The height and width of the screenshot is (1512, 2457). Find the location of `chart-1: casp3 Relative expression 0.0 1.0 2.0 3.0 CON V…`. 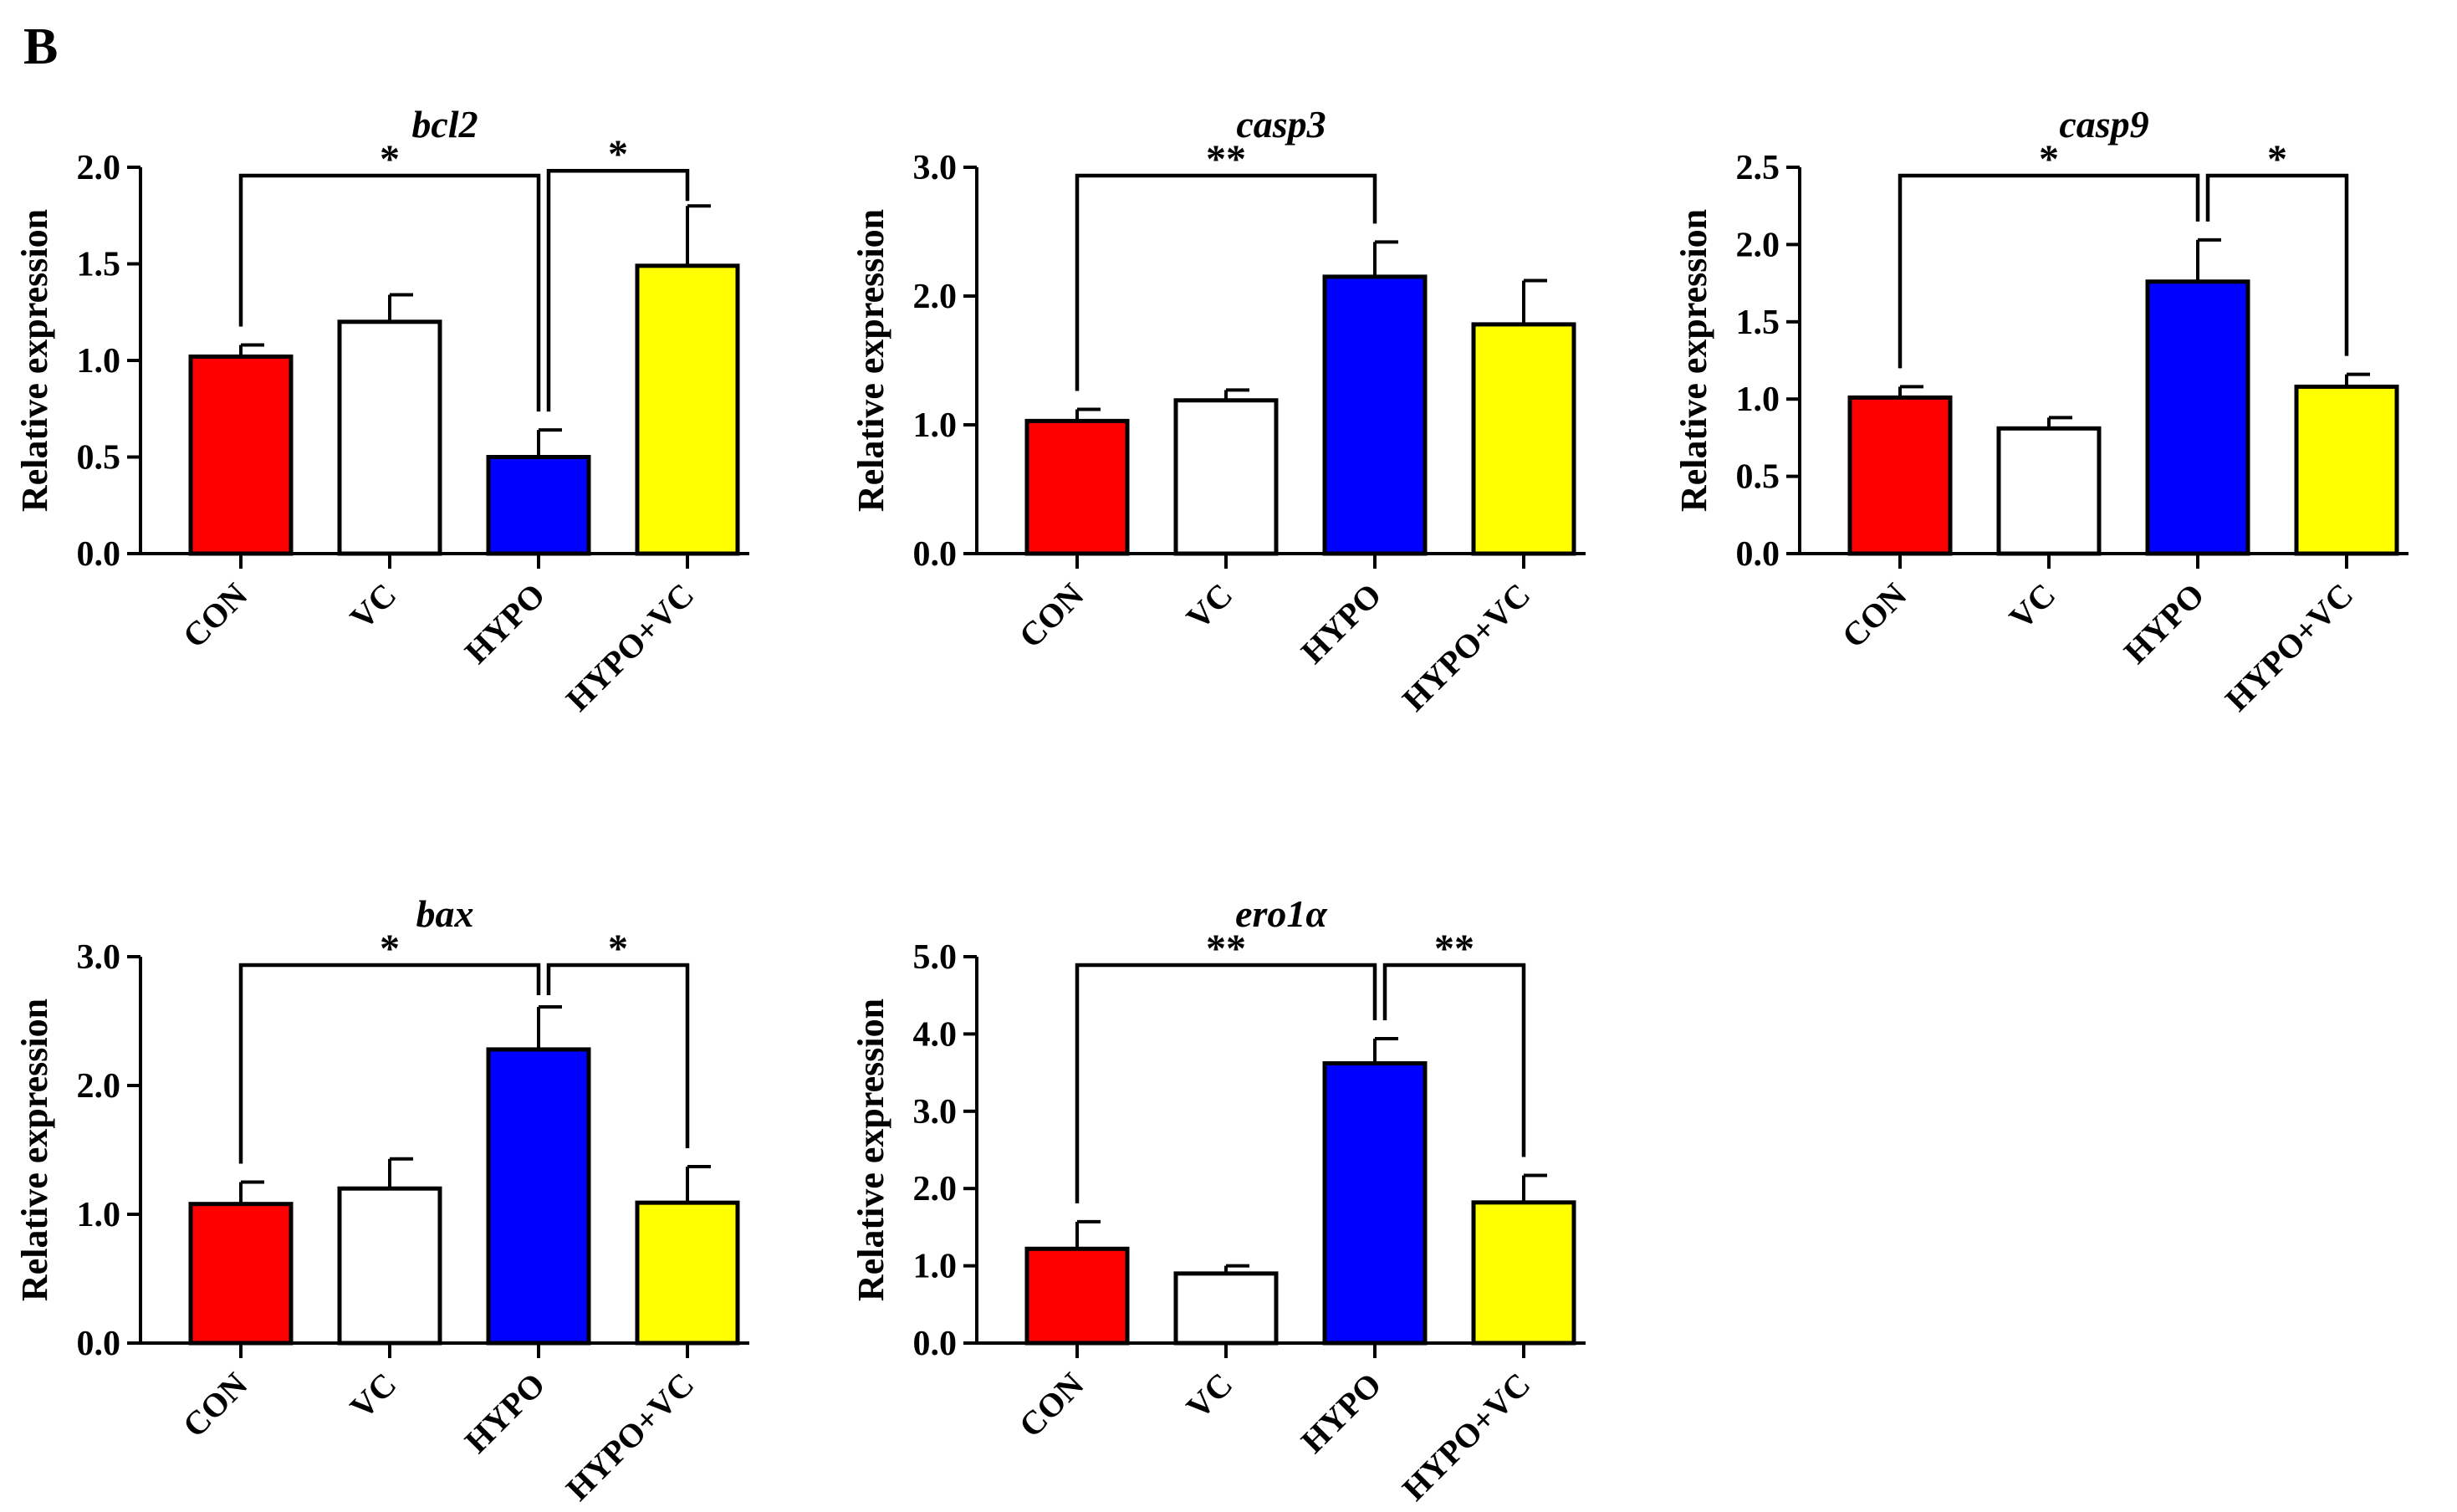

chart-1: casp3 Relative expression 0.0 1.0 2.0 3.0 CON V… is located at coordinates (1218, 410).